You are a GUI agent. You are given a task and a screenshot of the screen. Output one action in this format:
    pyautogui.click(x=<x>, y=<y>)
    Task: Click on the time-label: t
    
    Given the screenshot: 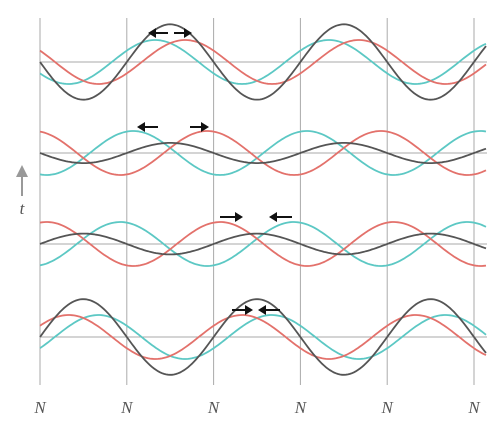 What is the action you would take?
    pyautogui.click(x=23, y=208)
    